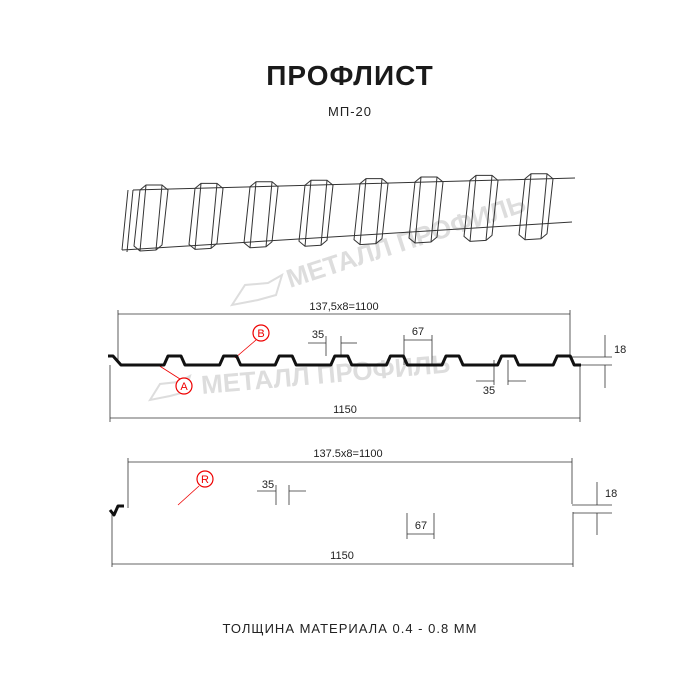 The image size is (700, 700). I want to click on profile-1-height-label: 18, so click(620, 350).